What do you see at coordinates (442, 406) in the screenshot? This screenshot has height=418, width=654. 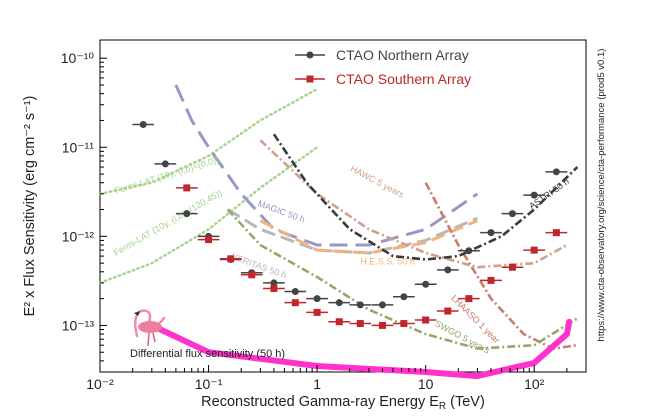 I see `x-axis-label-sub: R` at bounding box center [442, 406].